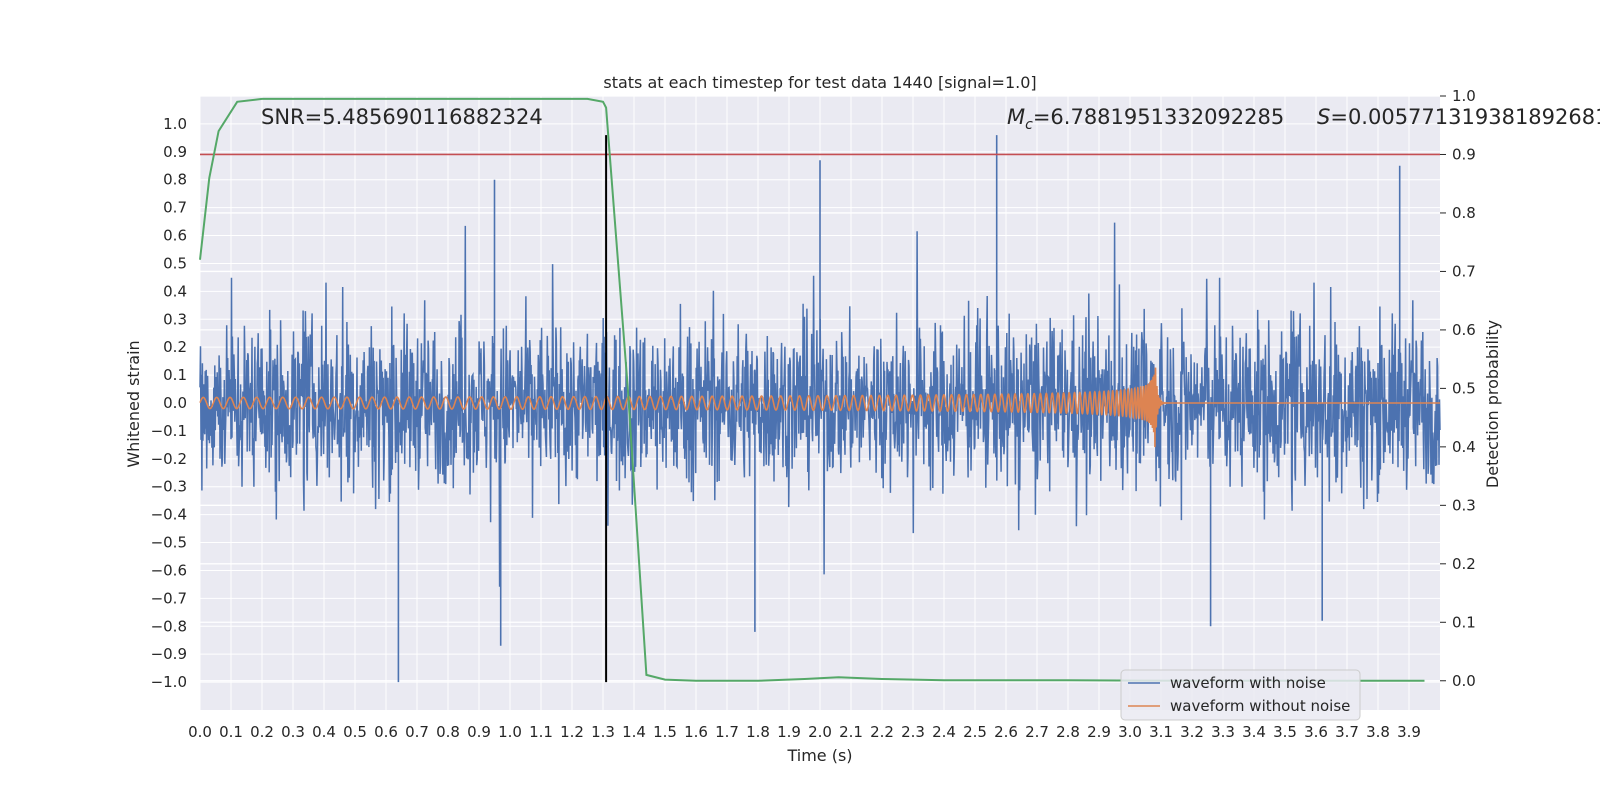  I want to click on x-tick-label: 0.6, so click(386, 732).